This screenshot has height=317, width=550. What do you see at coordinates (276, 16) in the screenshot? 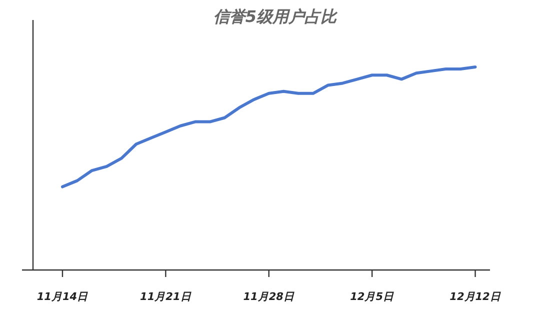
I see `chart-title: 信誉5级用户占比` at bounding box center [276, 16].